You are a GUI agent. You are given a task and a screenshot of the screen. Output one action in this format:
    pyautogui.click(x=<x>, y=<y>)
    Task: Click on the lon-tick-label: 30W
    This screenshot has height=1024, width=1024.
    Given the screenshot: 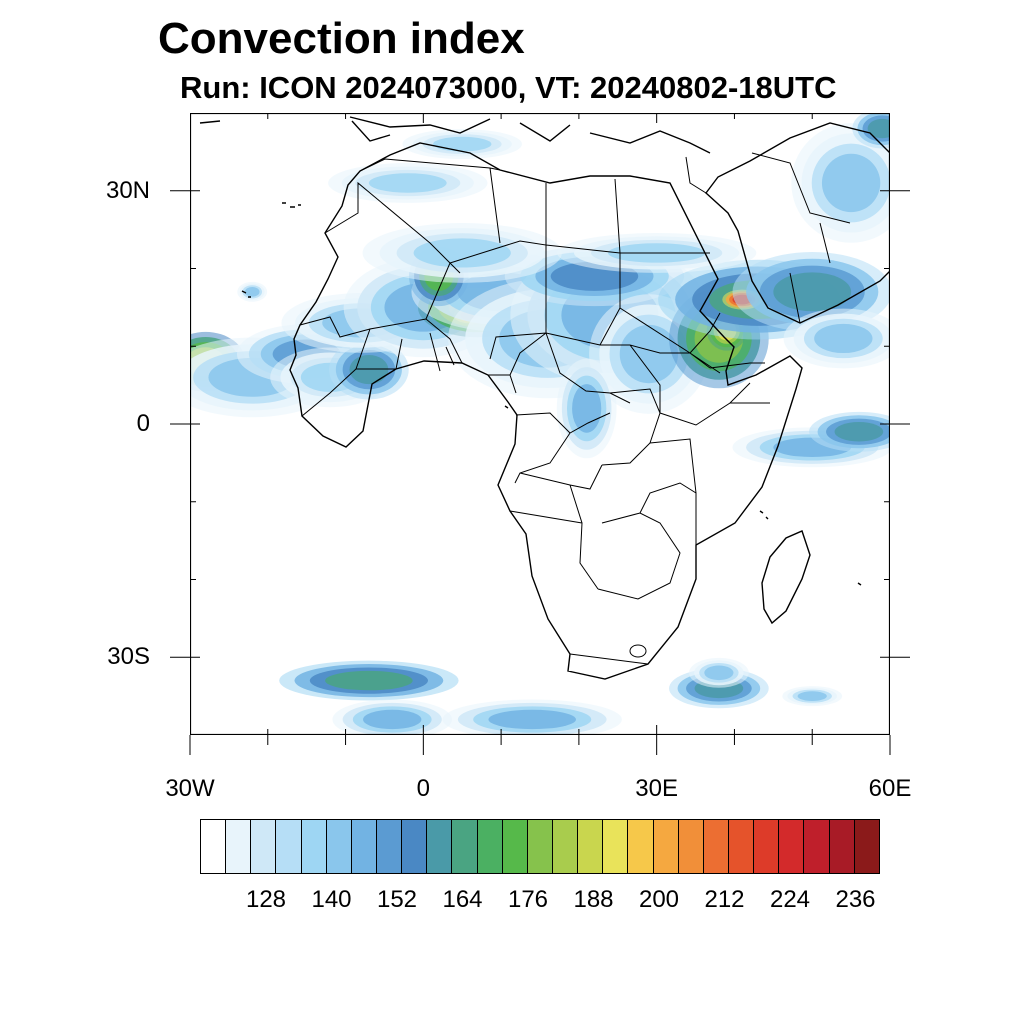 What is the action you would take?
    pyautogui.click(x=190, y=788)
    